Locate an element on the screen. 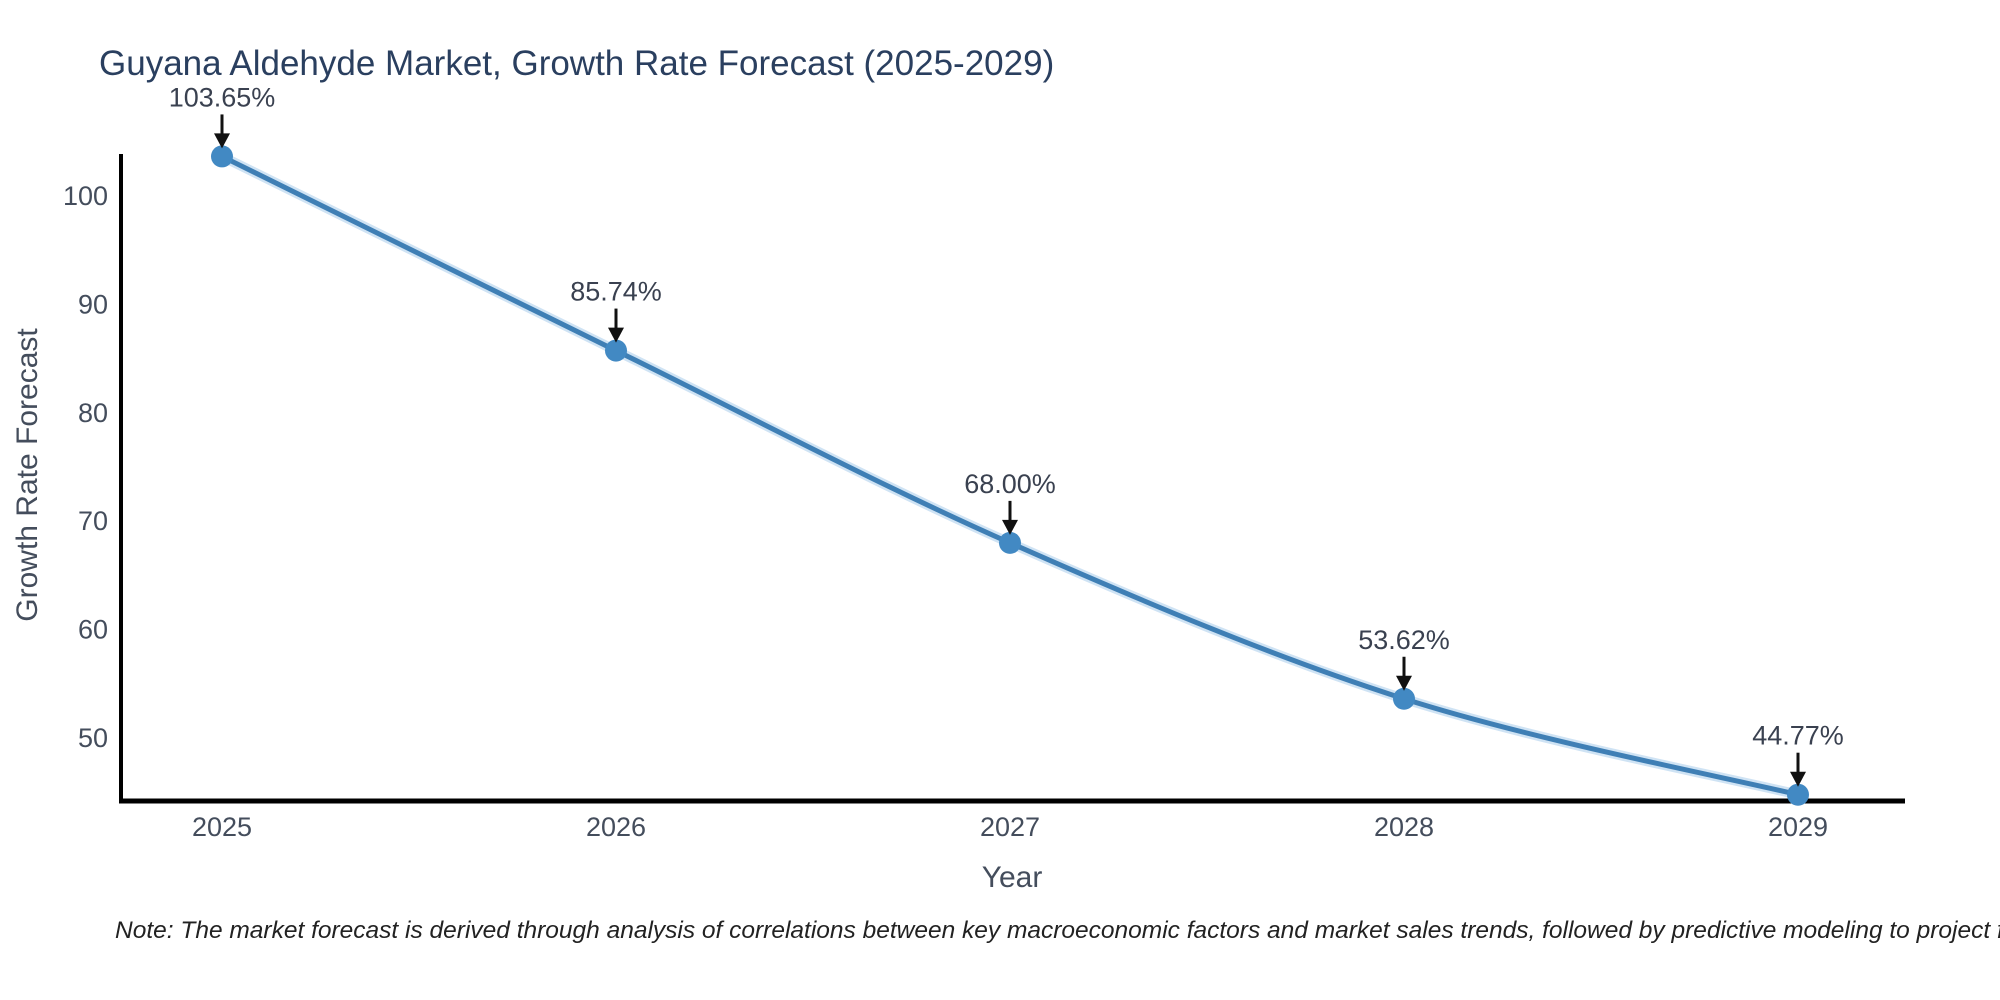 Image resolution: width=2000 pixels, height=1000 pixels. y-tick-label: 80 is located at coordinates (93, 413).